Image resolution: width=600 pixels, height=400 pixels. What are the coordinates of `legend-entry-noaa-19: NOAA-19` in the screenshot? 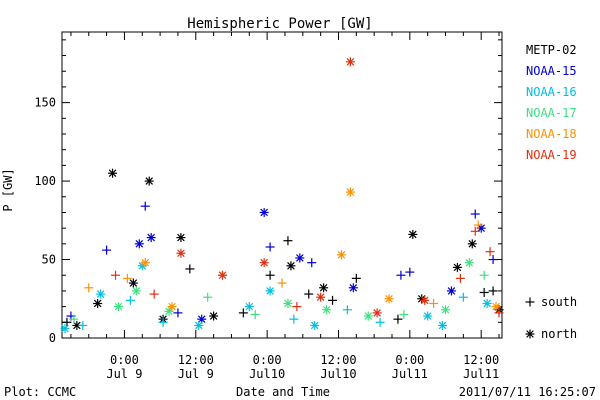 It's located at (551, 155).